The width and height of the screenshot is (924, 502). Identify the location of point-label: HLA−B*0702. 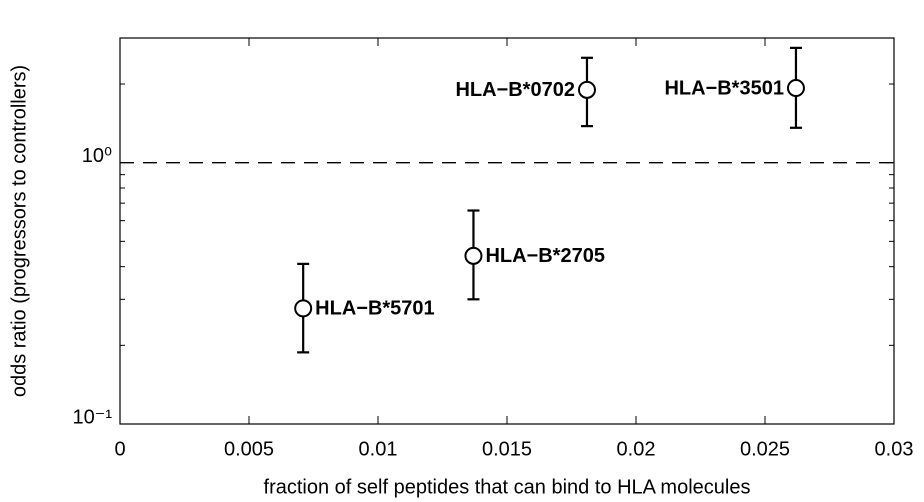
(515, 90).